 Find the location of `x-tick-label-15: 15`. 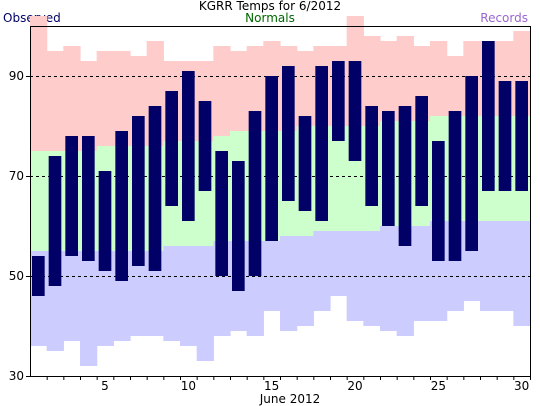

x-tick-label-15: 15 is located at coordinates (271, 386).